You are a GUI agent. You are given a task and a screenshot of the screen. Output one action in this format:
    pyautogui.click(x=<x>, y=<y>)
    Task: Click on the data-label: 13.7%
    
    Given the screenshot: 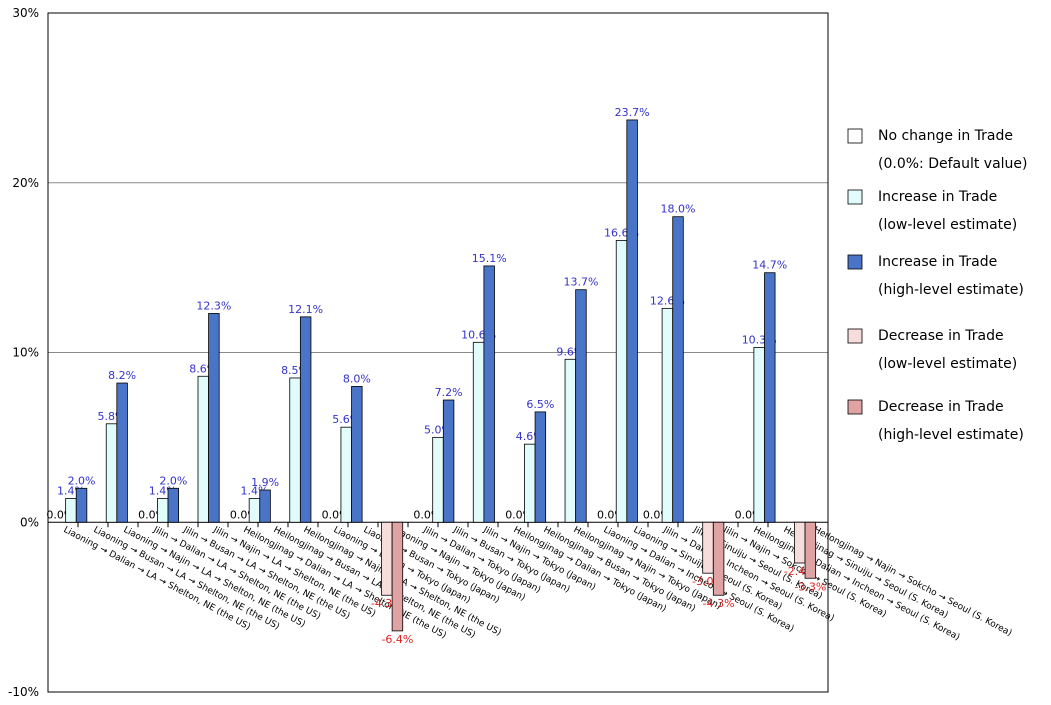 What is the action you would take?
    pyautogui.click(x=580, y=282)
    